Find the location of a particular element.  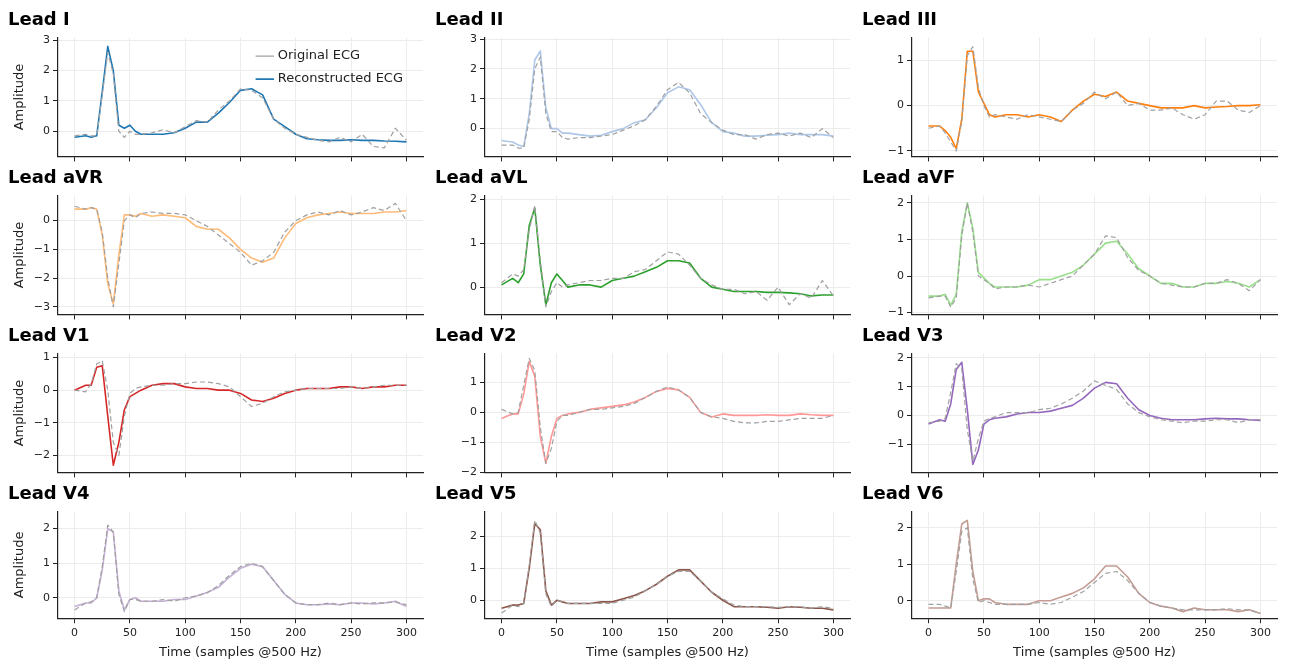

legend-label: Original ECG is located at coordinates (319, 55).